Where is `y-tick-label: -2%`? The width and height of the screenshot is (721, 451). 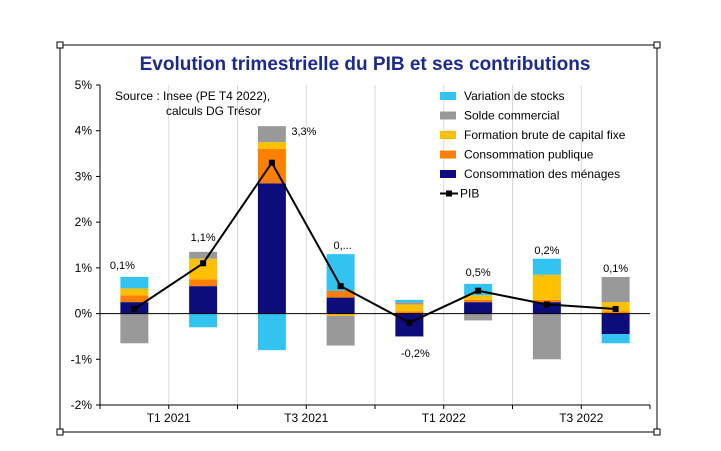
y-tick-label: -2% is located at coordinates (82, 405).